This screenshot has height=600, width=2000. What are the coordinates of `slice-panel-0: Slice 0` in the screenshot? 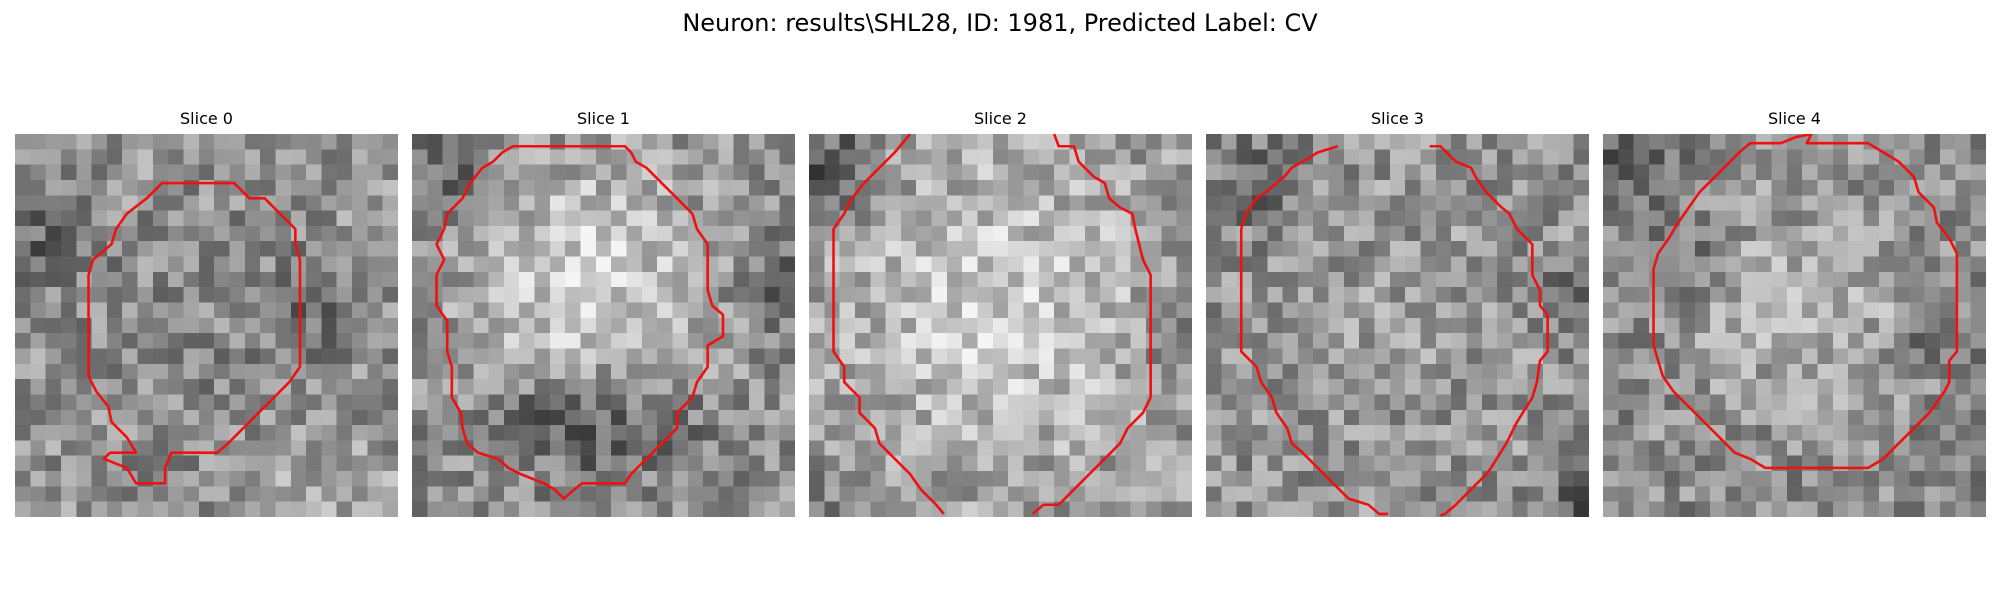 It's located at (206, 314).